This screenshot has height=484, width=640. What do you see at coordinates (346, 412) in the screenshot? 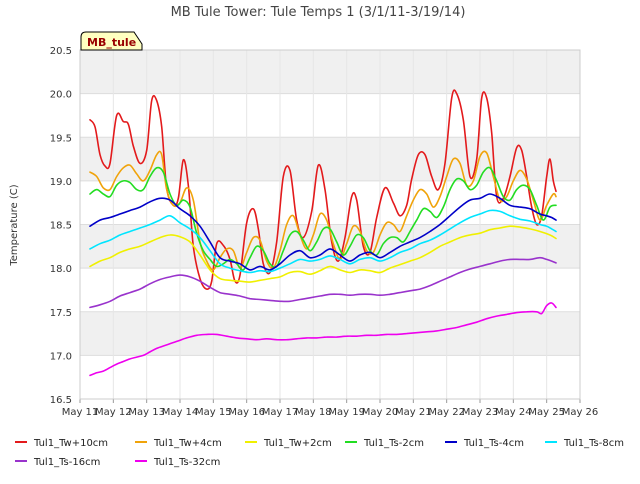
I see `x-tick-label: May 19` at bounding box center [346, 412].